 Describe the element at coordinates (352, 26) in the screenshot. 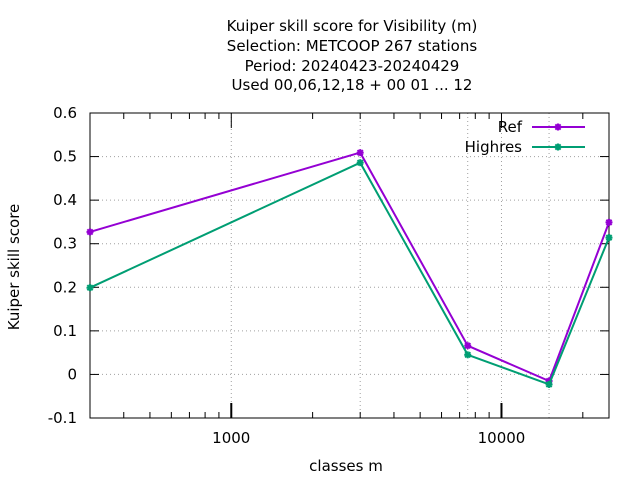

I see `chart-title-line-1: Kuiper skill score for Visibility (m)` at that location.